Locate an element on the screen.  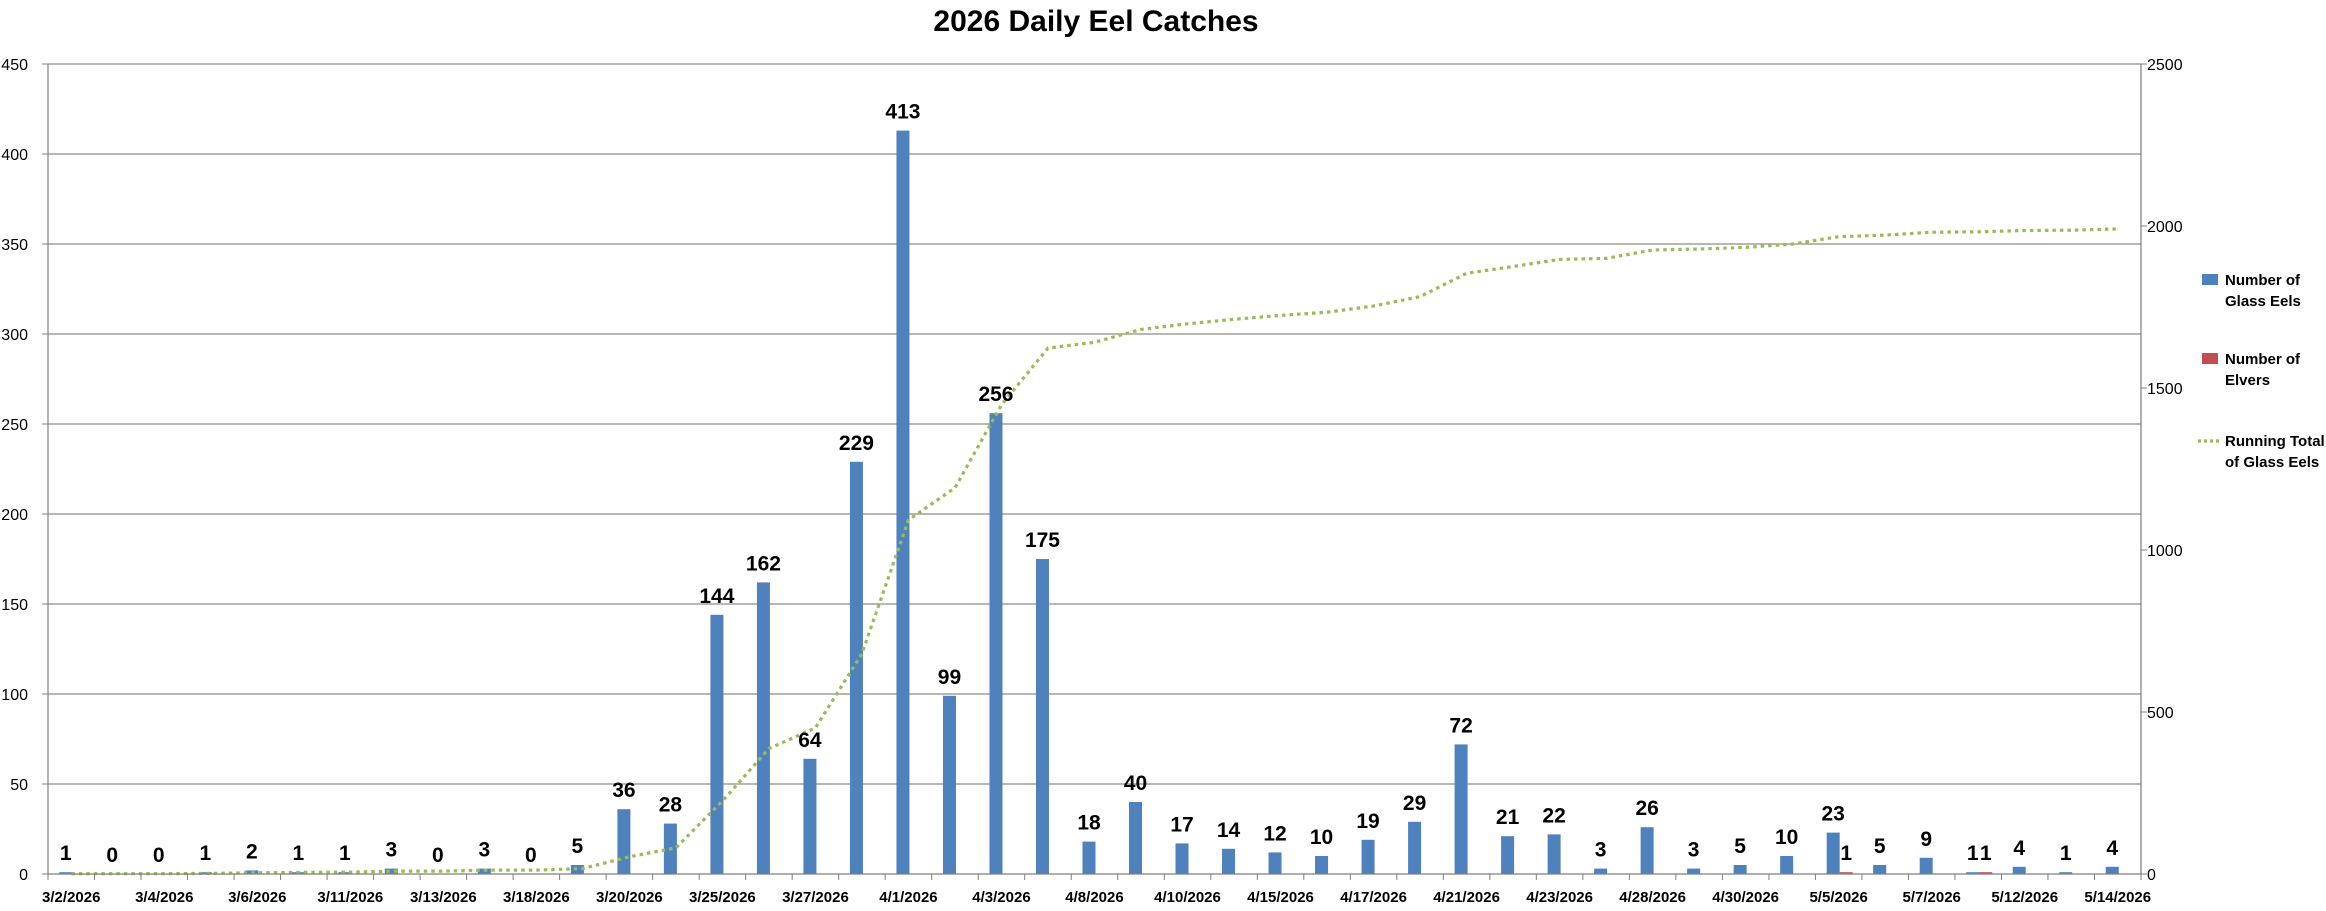
legend-label-line2: of Glass Eels is located at coordinates (2272, 462).